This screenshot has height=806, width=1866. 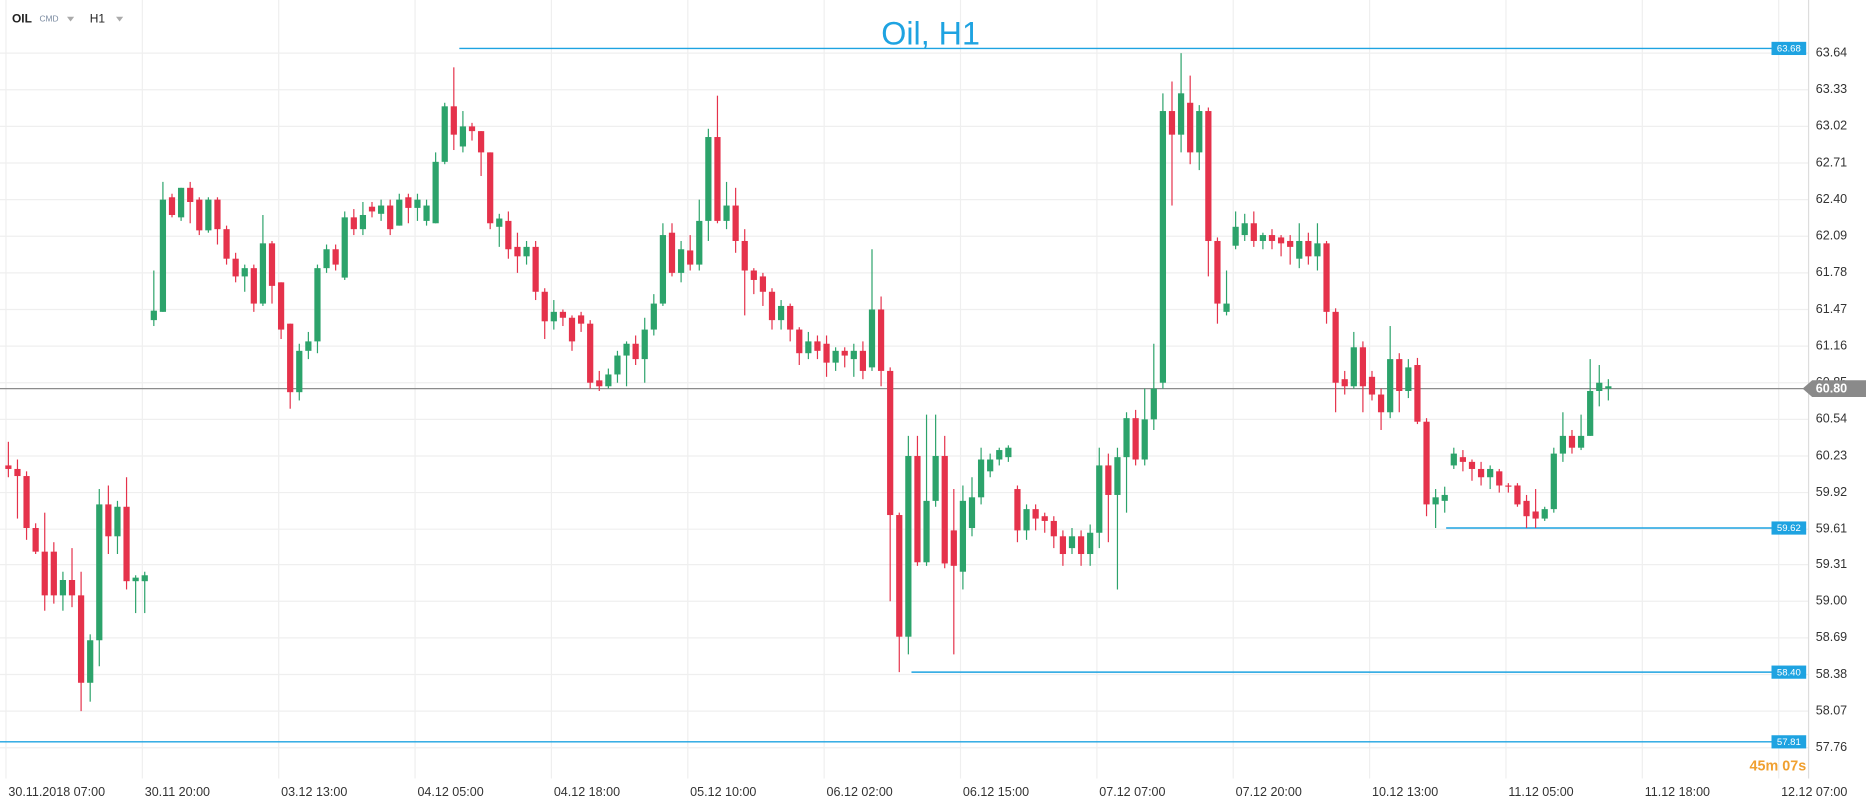 What do you see at coordinates (22, 18) in the screenshot?
I see `symbol: OIL` at bounding box center [22, 18].